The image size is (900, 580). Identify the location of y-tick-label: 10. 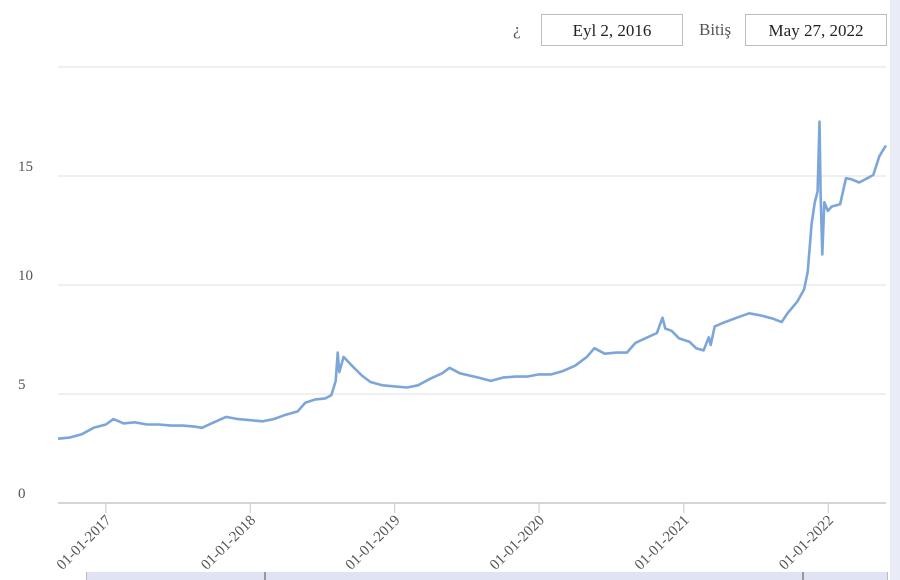
(25, 276).